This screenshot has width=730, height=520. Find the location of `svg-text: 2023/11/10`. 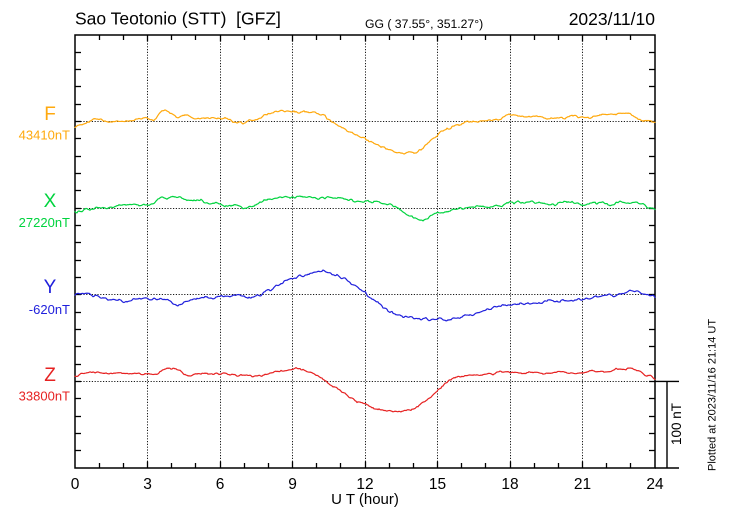

svg-text: 2023/11/10 is located at coordinates (612, 19).